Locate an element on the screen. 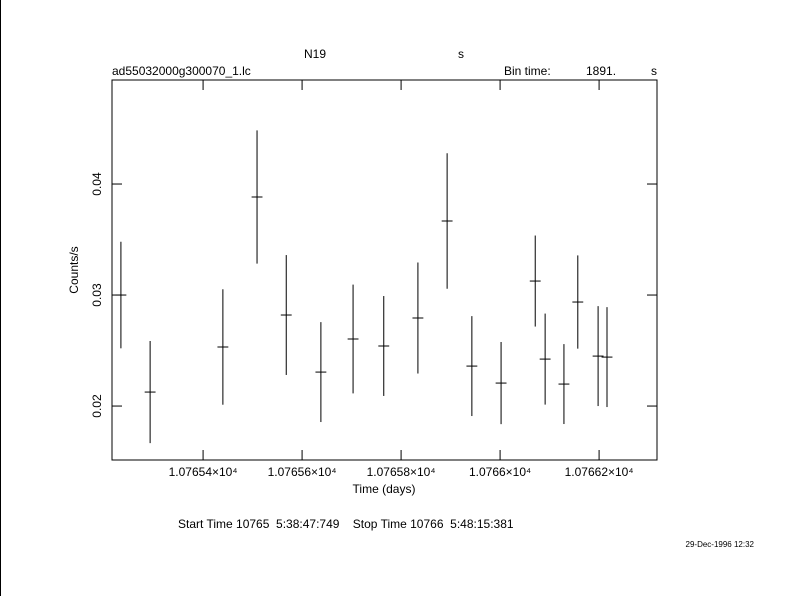  bin-label: Bin time: is located at coordinates (527, 71).